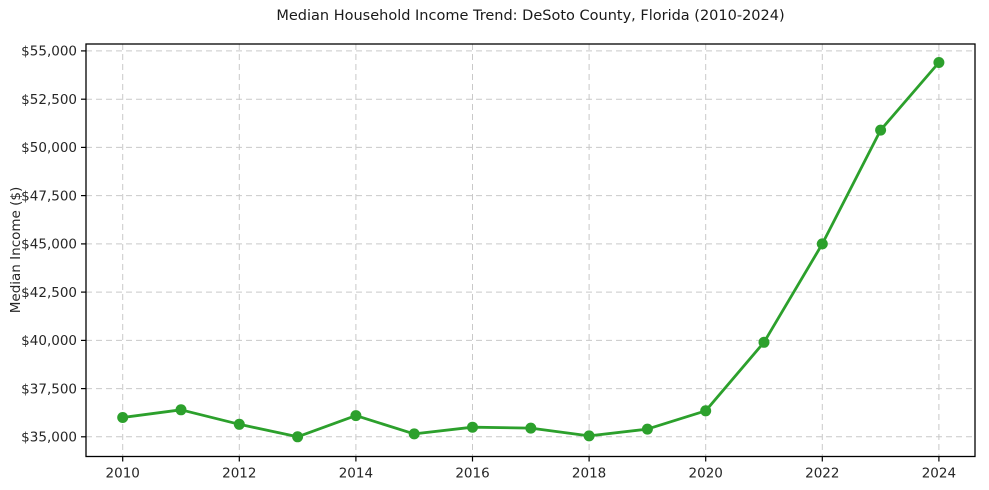  Describe the element at coordinates (239, 474) in the screenshot. I see `x-tick-label: 2012` at that location.